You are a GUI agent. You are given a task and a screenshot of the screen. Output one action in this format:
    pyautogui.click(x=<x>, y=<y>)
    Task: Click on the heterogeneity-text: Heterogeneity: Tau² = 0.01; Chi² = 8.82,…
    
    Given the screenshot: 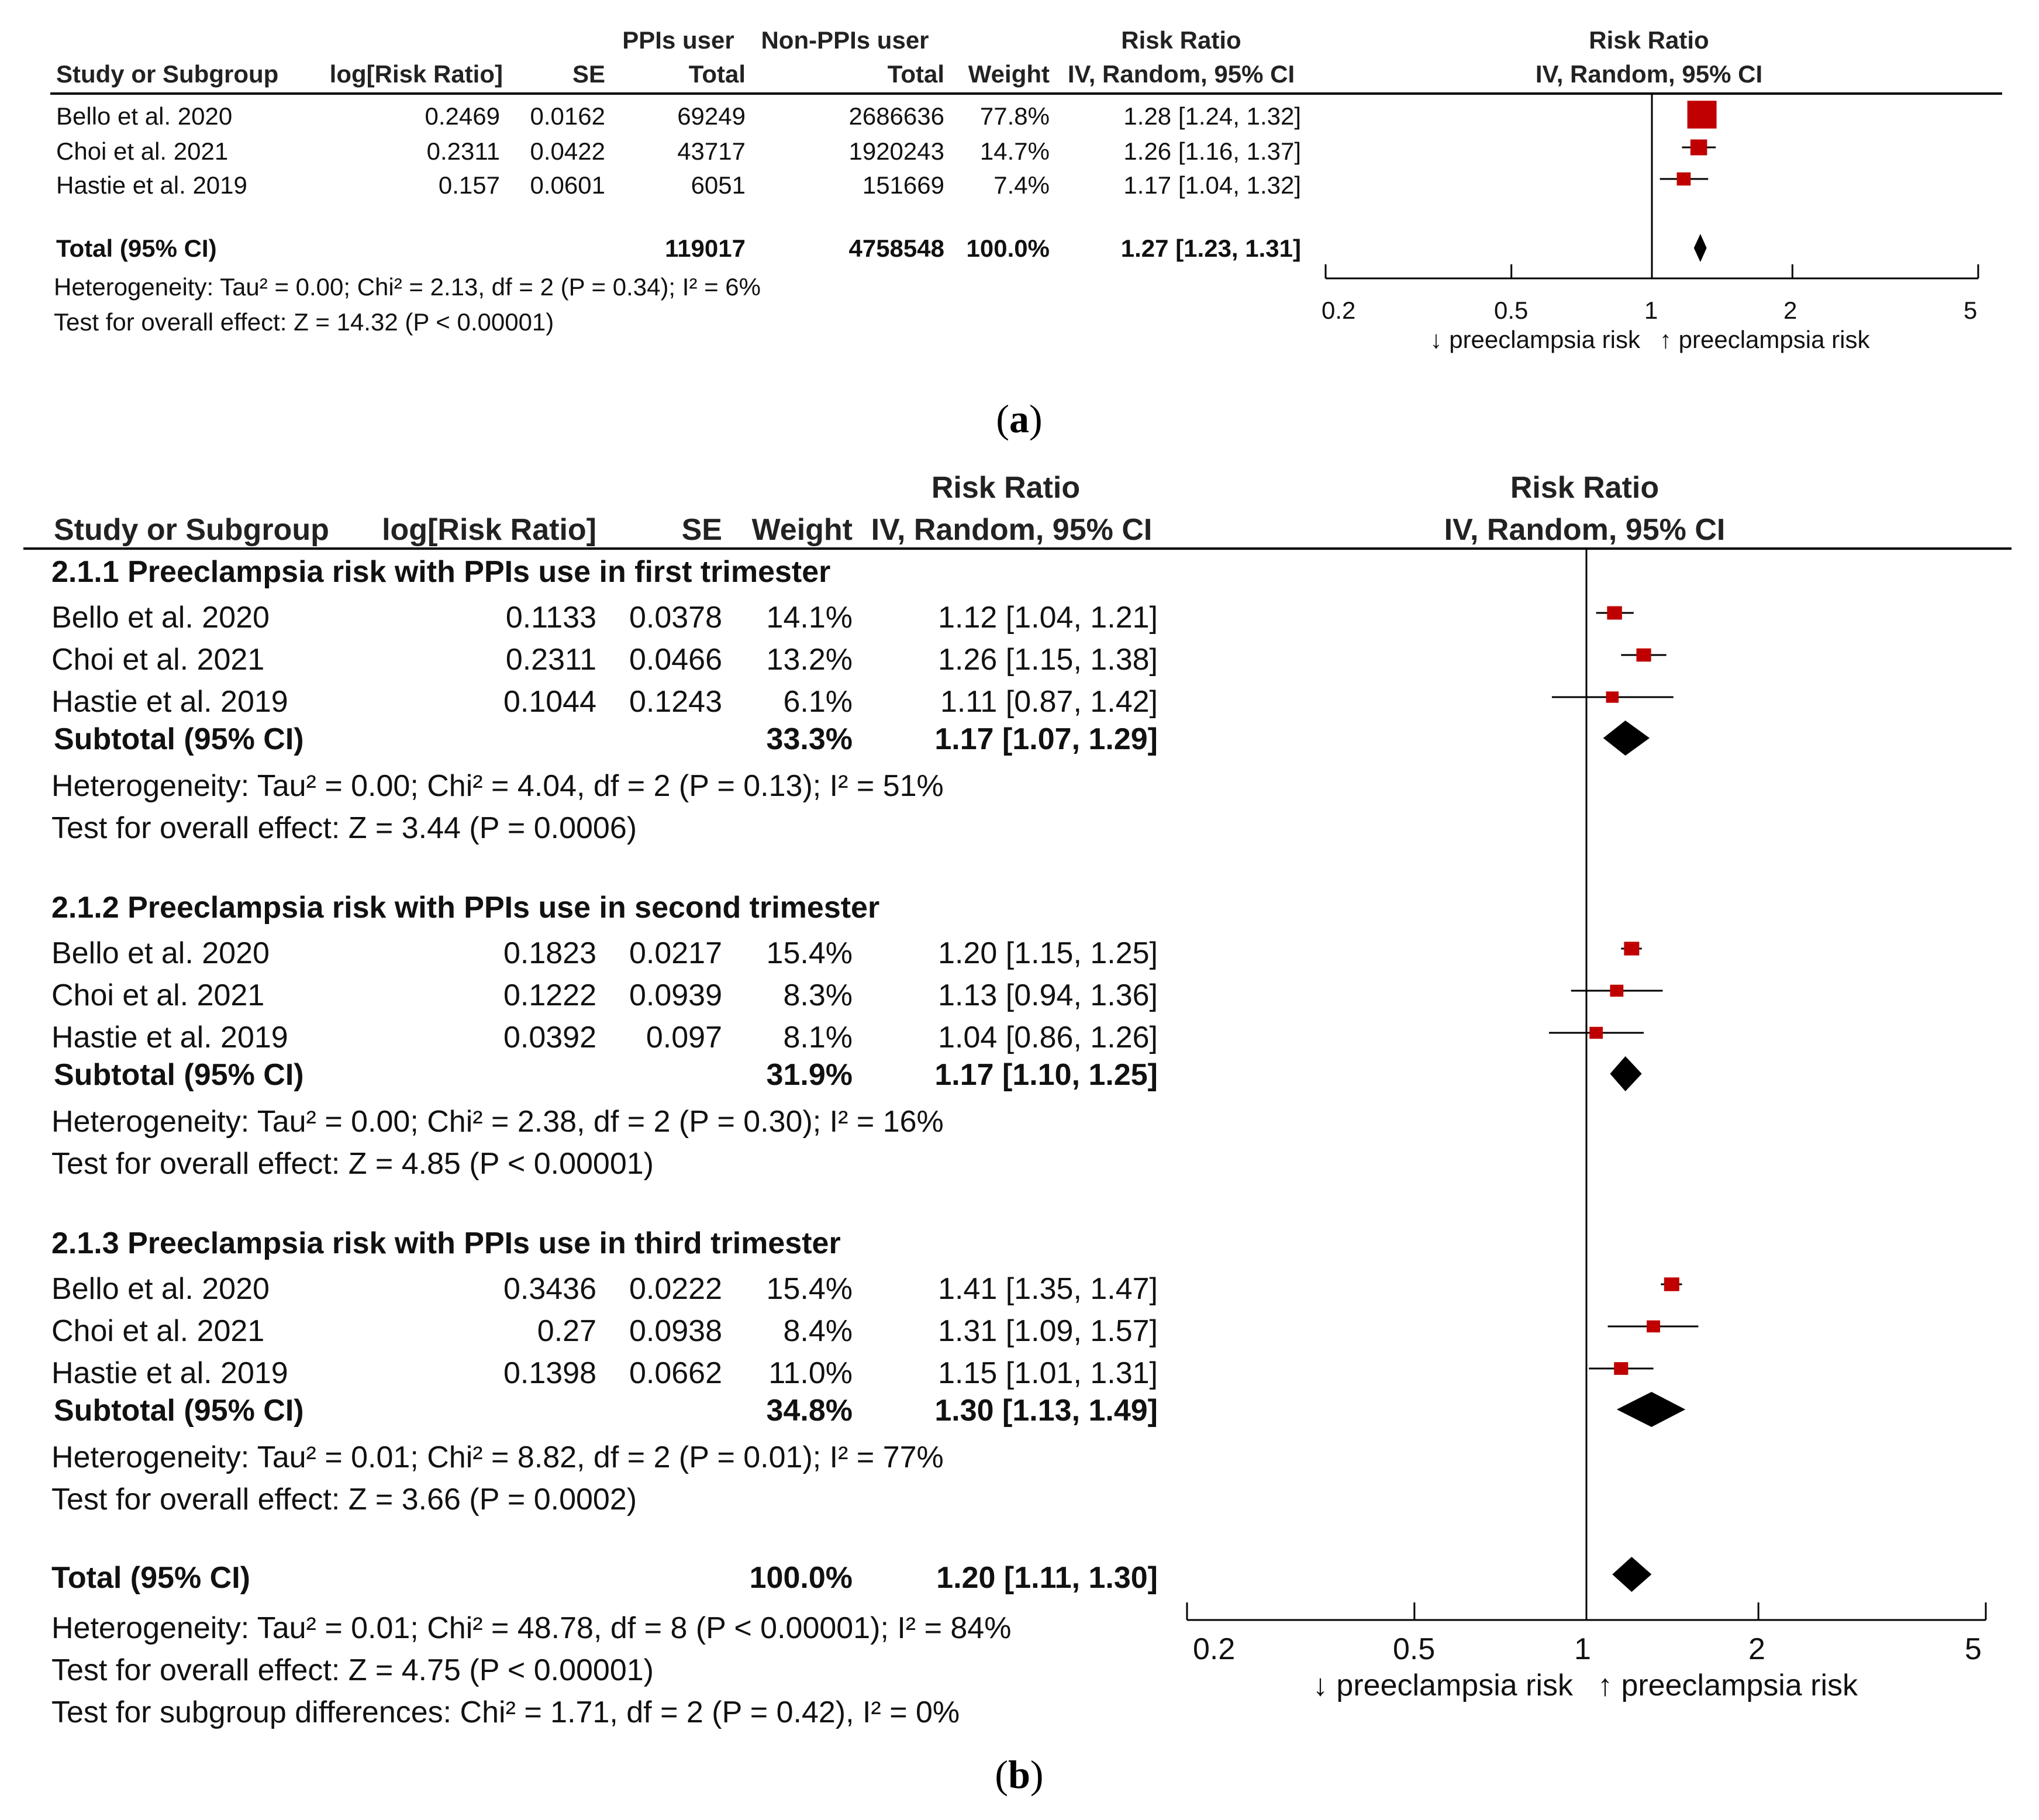 What is the action you would take?
    pyautogui.click(x=497, y=1457)
    